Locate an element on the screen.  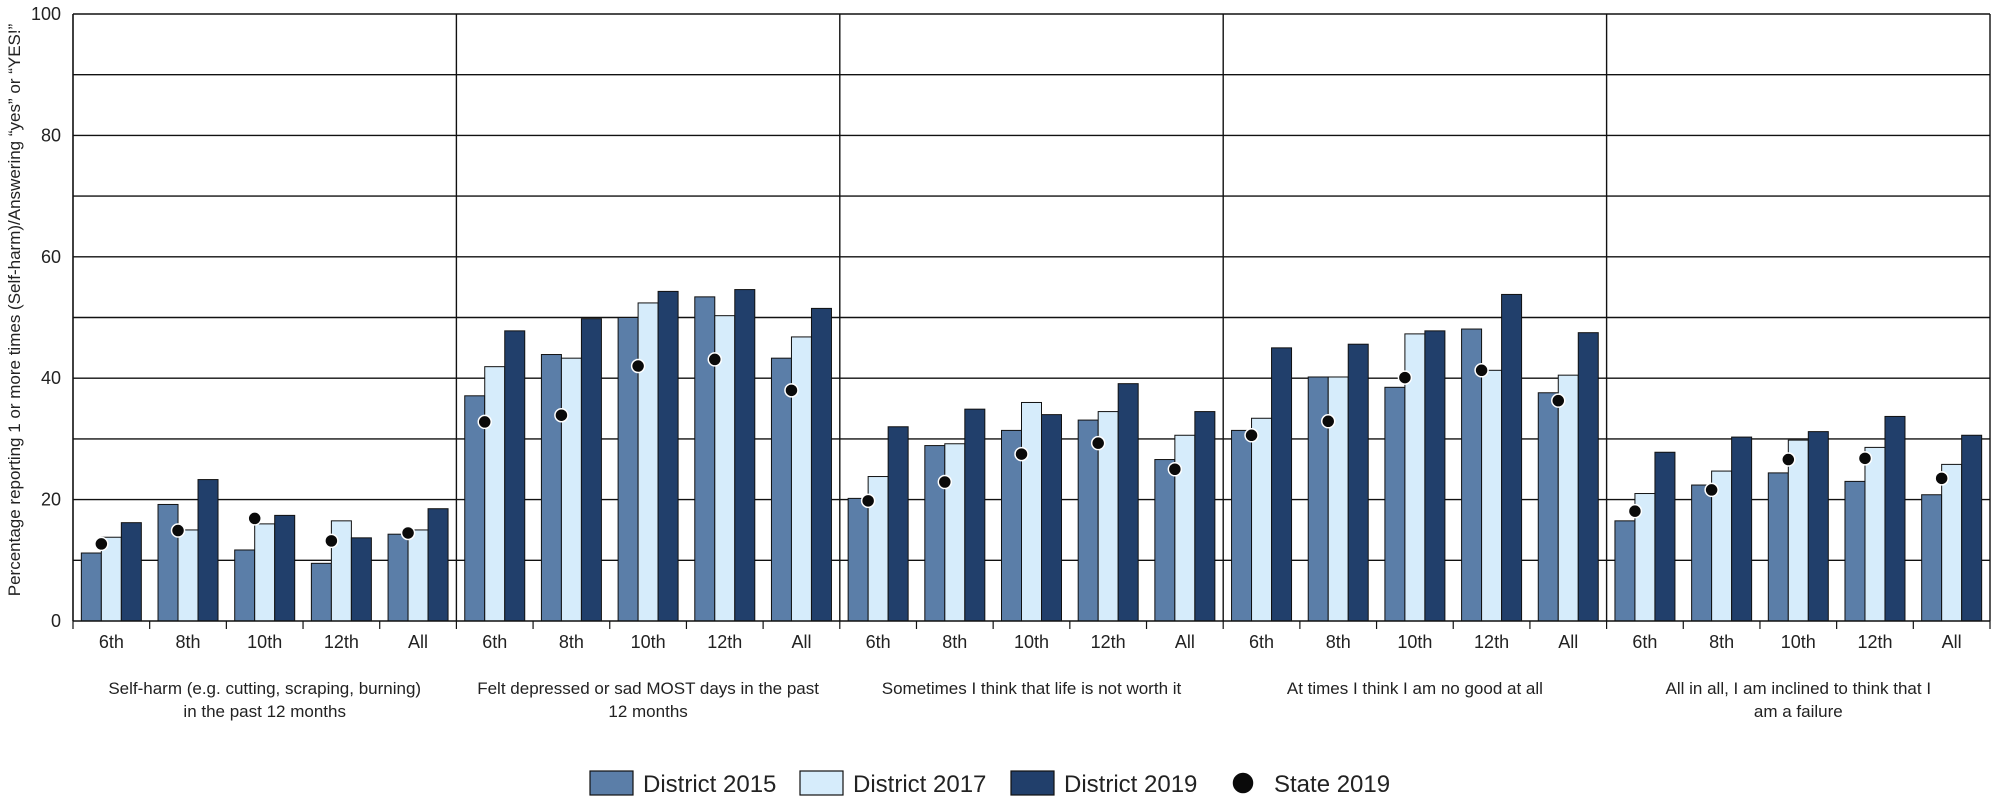
legend-label: District 2015 is located at coordinates (709, 784).